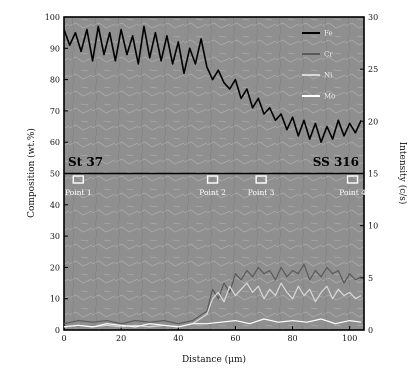  I want to click on y2-tick-label: 30, so click(373, 17).